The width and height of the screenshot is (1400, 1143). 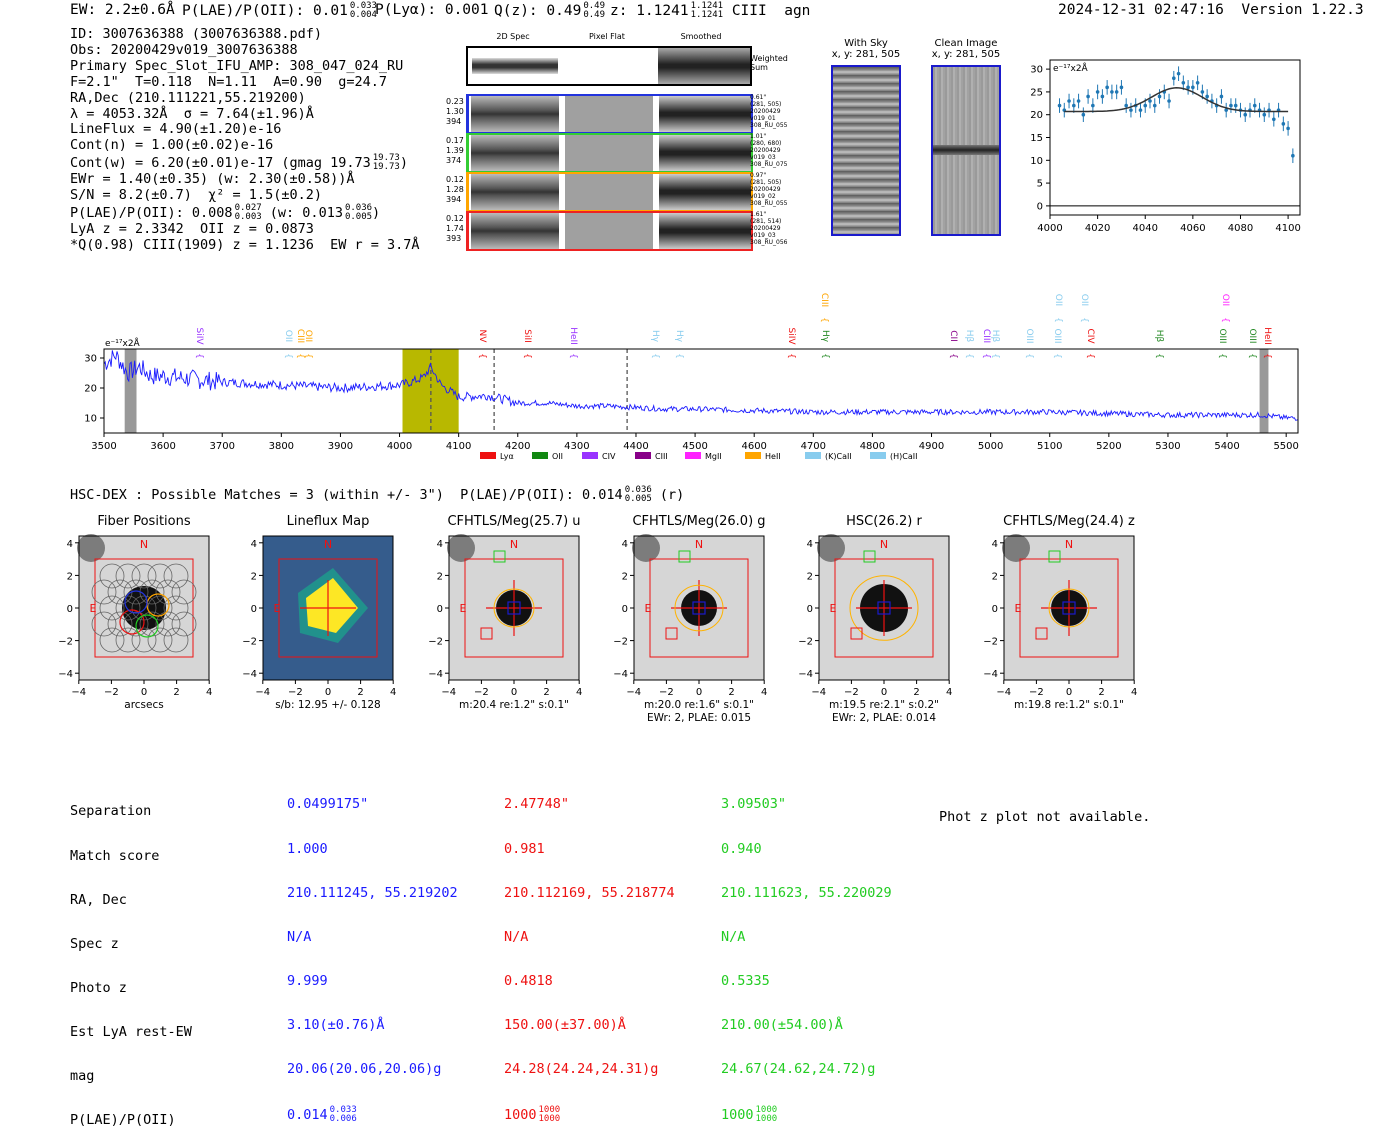 I want to click on spectrum-xtick-label: 5300, so click(x=1167, y=446).